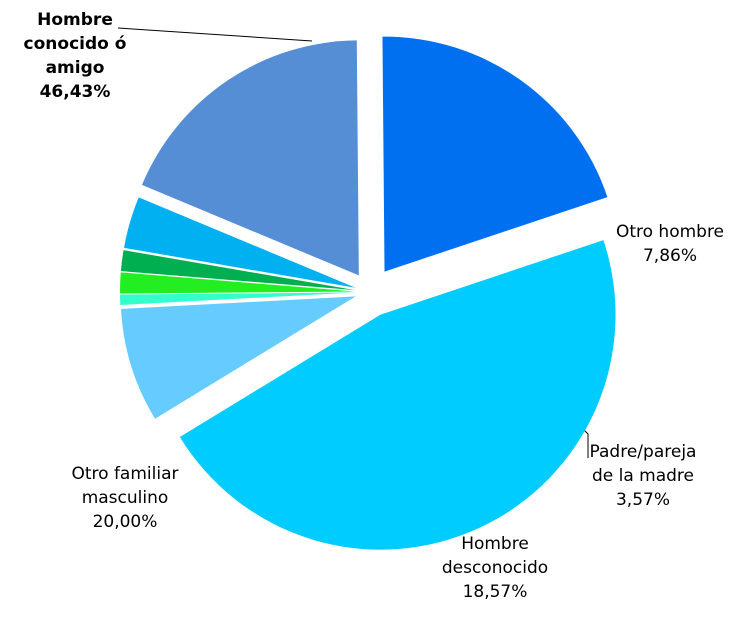  I want to click on slice-label-value: 20,00%, so click(125, 522).